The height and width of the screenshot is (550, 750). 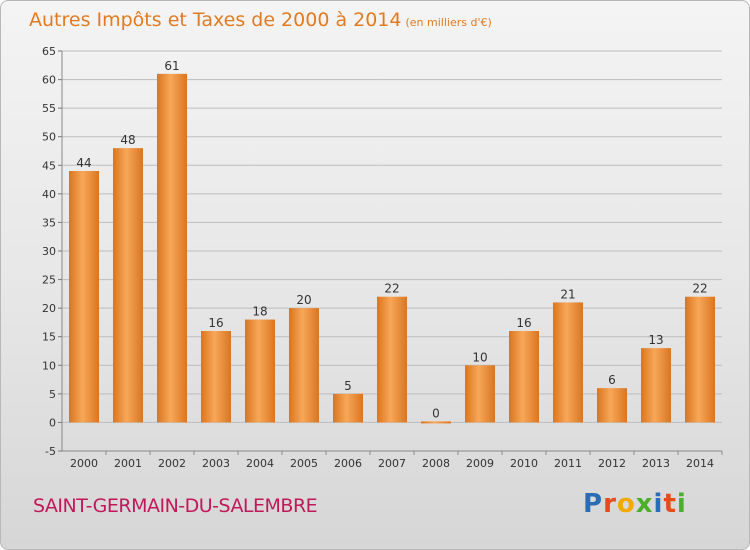 What do you see at coordinates (567, 294) in the screenshot?
I see `data-label-2011: 21` at bounding box center [567, 294].